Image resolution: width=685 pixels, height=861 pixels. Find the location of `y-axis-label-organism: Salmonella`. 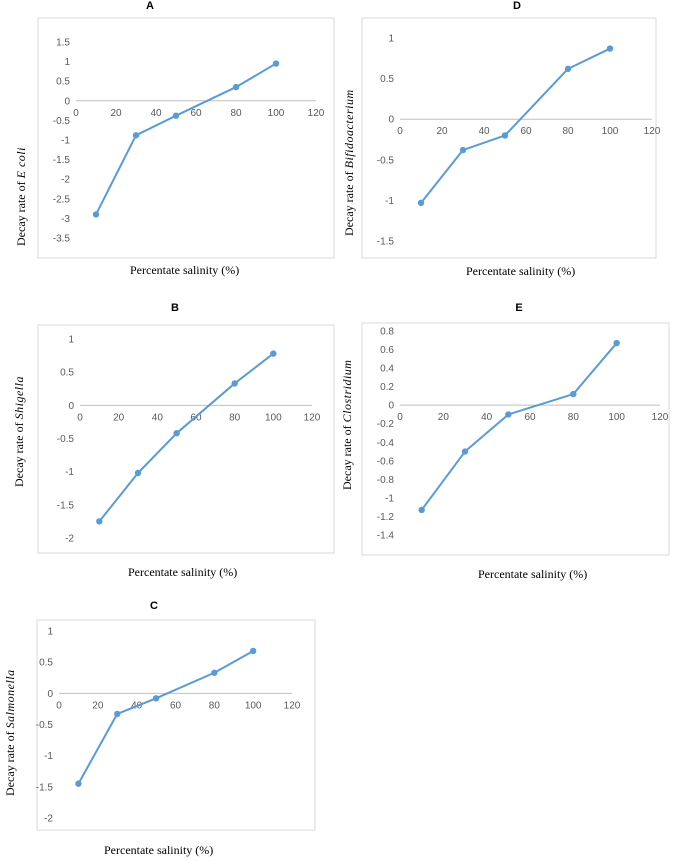

y-axis-label-organism: Salmonella is located at coordinates (10, 699).